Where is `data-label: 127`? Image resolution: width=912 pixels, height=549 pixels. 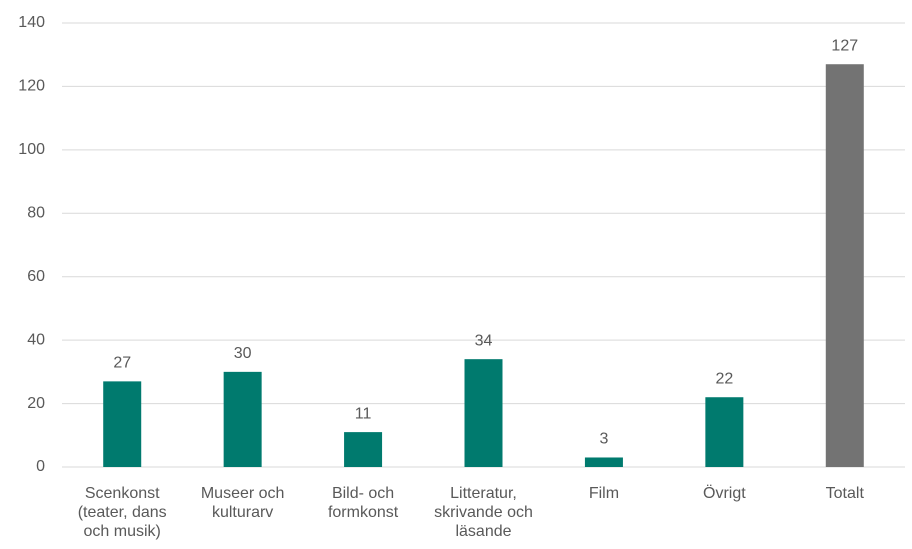
data-label: 127 is located at coordinates (844, 45).